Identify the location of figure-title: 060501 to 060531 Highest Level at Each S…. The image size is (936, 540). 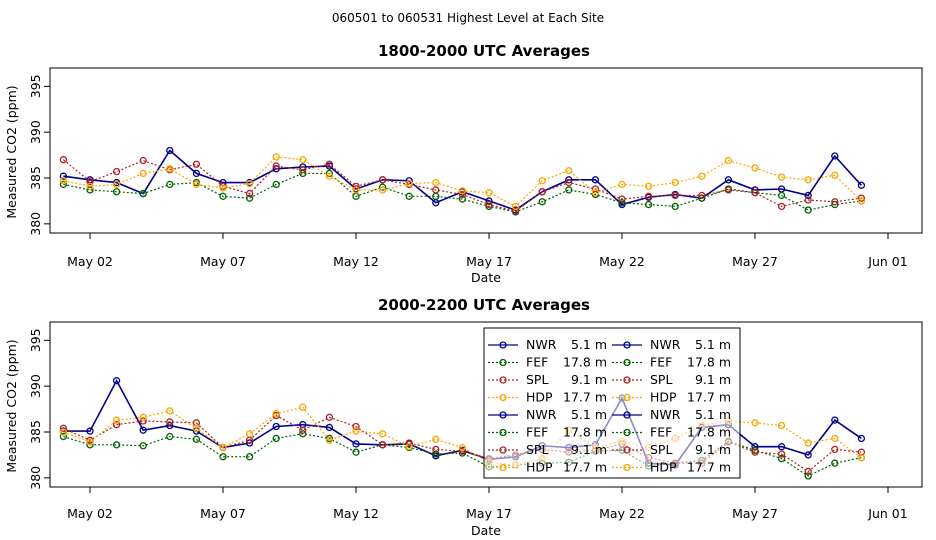
(468, 18).